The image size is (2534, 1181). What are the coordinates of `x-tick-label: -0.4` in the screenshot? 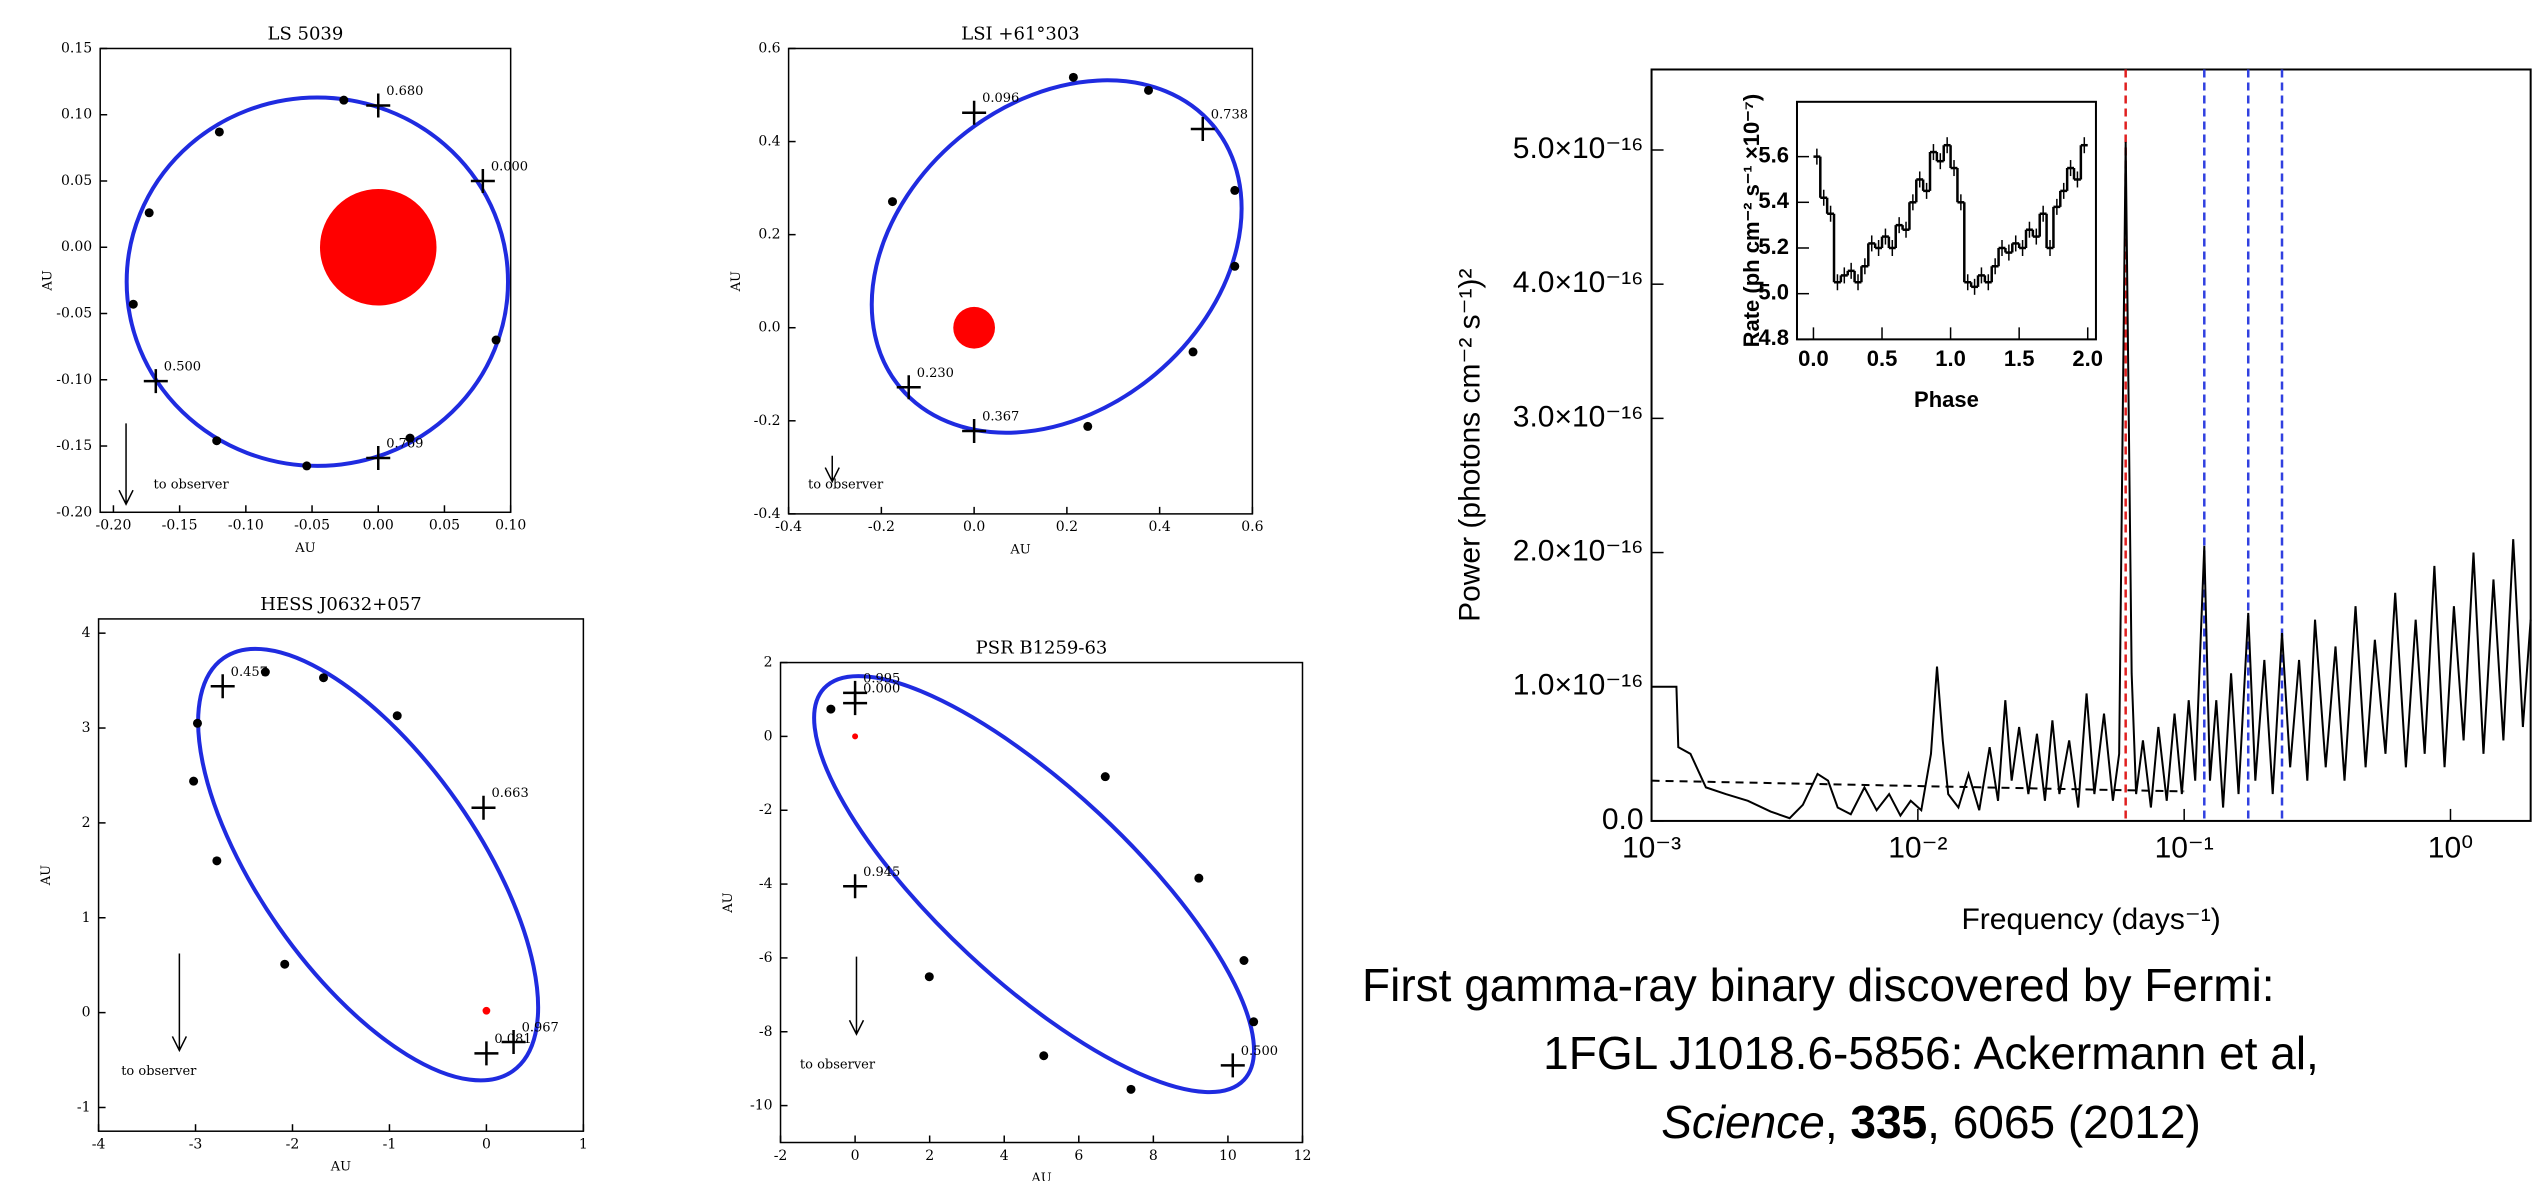 It's located at (788, 527).